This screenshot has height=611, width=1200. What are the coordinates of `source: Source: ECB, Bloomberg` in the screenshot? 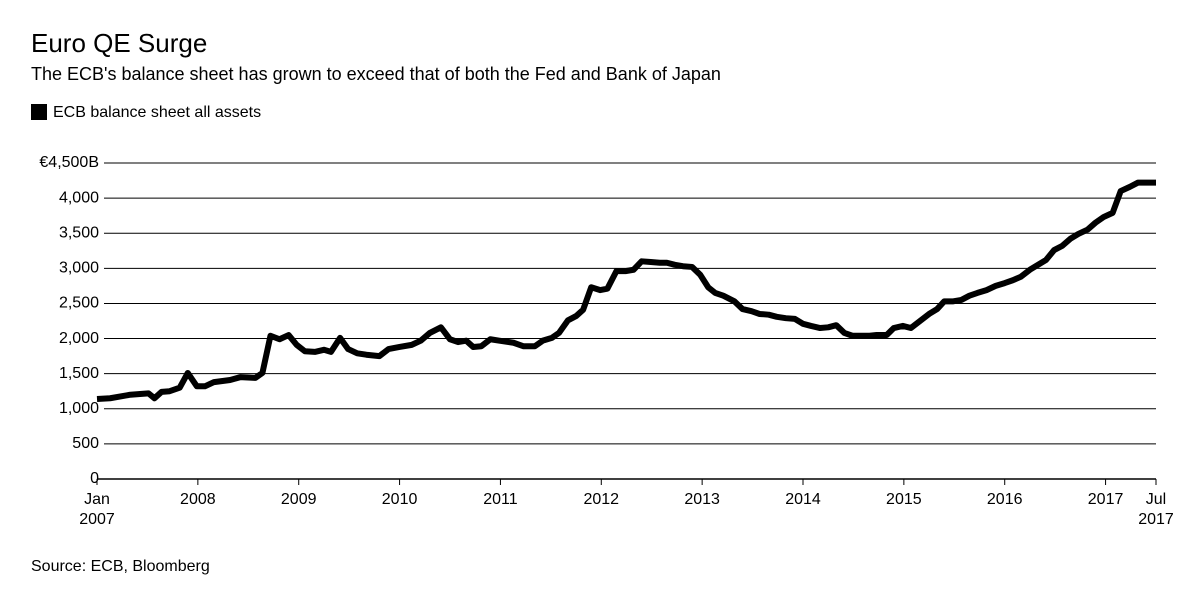 It's located at (120, 566).